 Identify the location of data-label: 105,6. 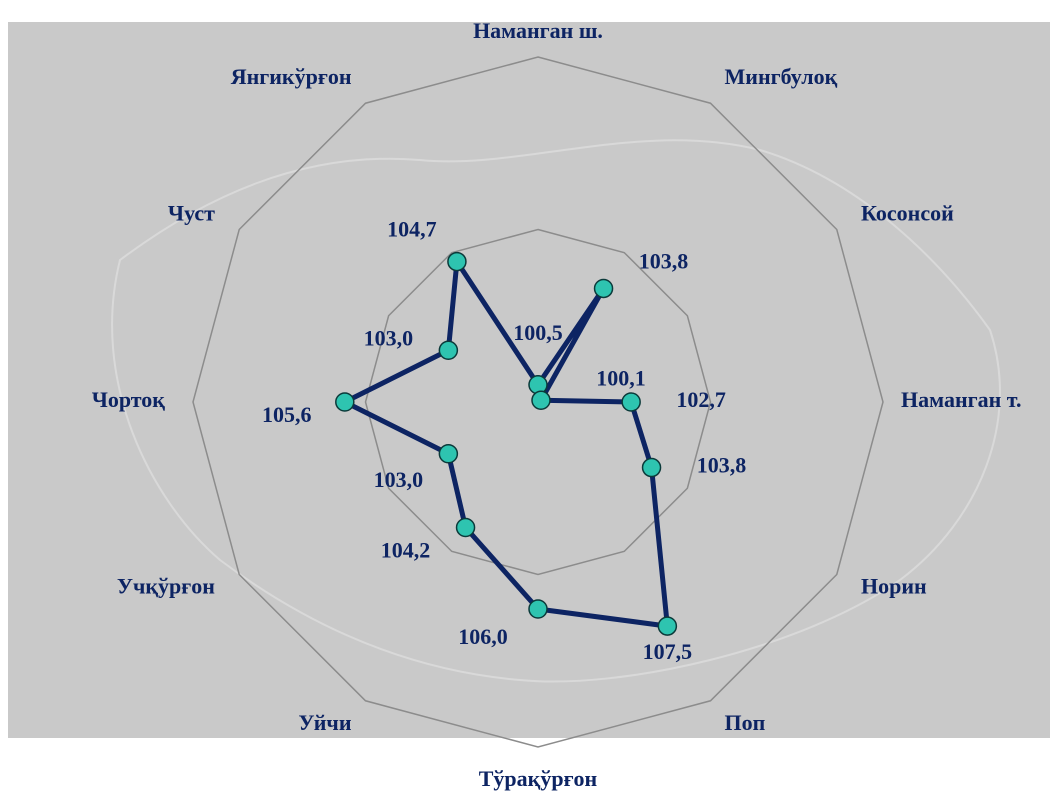
(287, 414).